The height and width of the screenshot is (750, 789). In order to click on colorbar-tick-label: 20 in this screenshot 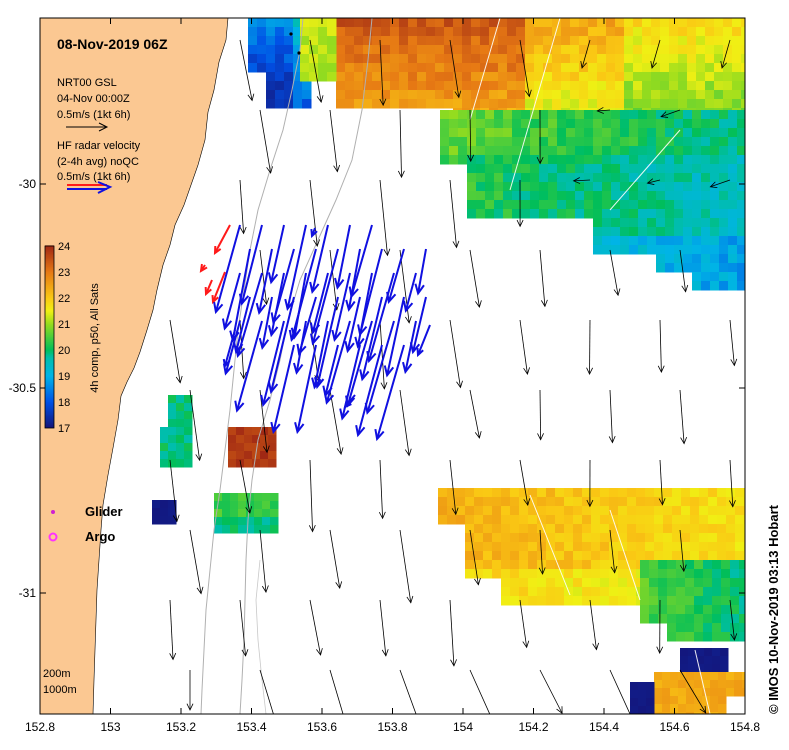, I will do `click(64, 351)`.